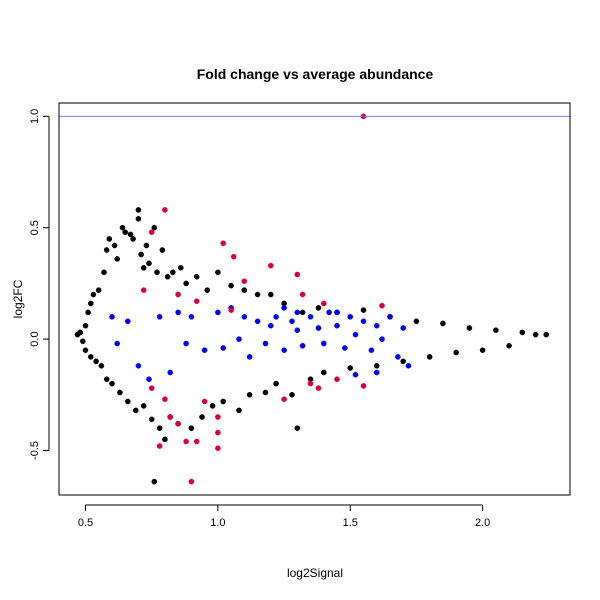 Image resolution: width=600 pixels, height=600 pixels. What do you see at coordinates (315, 74) in the screenshot?
I see `chart-title: Fold change vs average abundance` at bounding box center [315, 74].